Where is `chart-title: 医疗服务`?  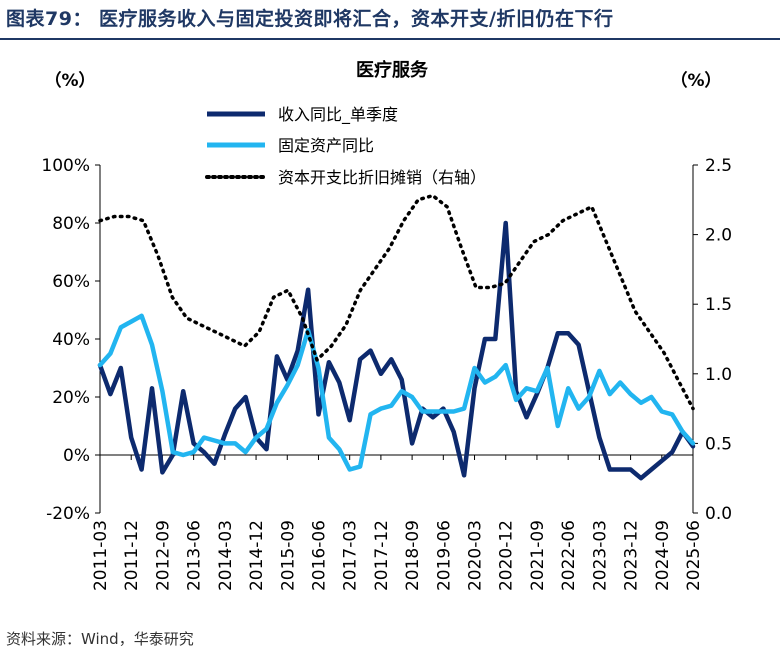
chart-title: 医疗服务 is located at coordinates (392, 70).